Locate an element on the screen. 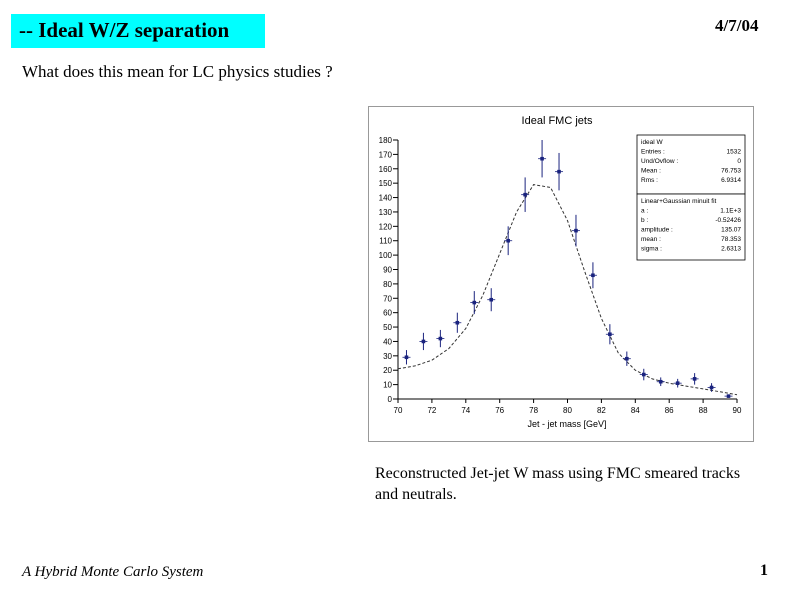  y-tick-label: 160 is located at coordinates (386, 169).